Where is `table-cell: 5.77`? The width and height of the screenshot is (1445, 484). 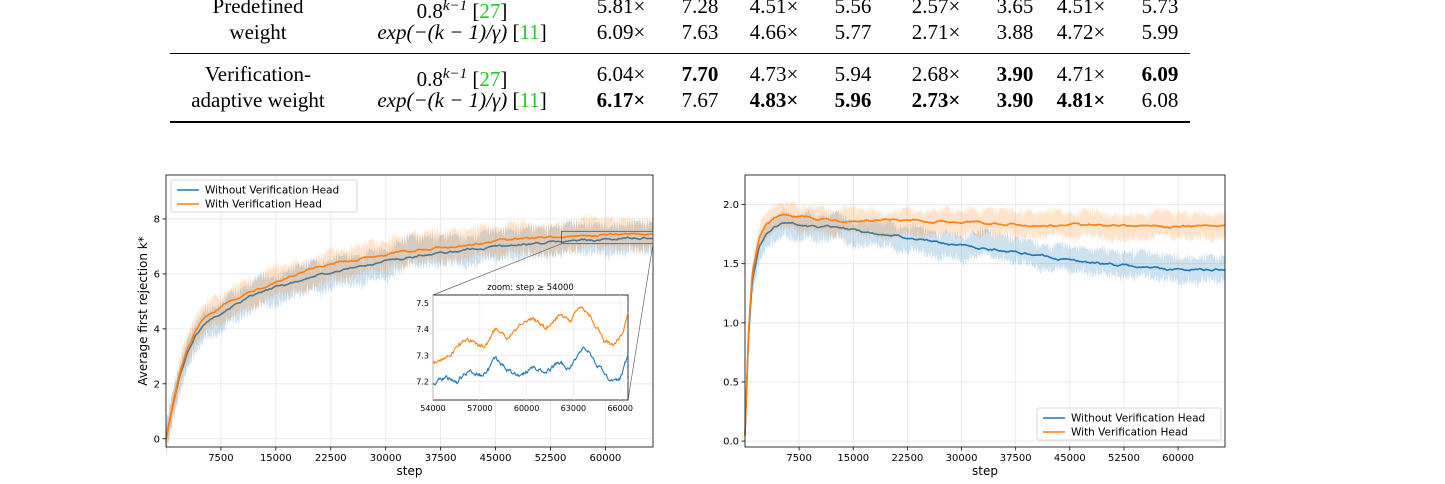 table-cell: 5.77 is located at coordinates (853, 32).